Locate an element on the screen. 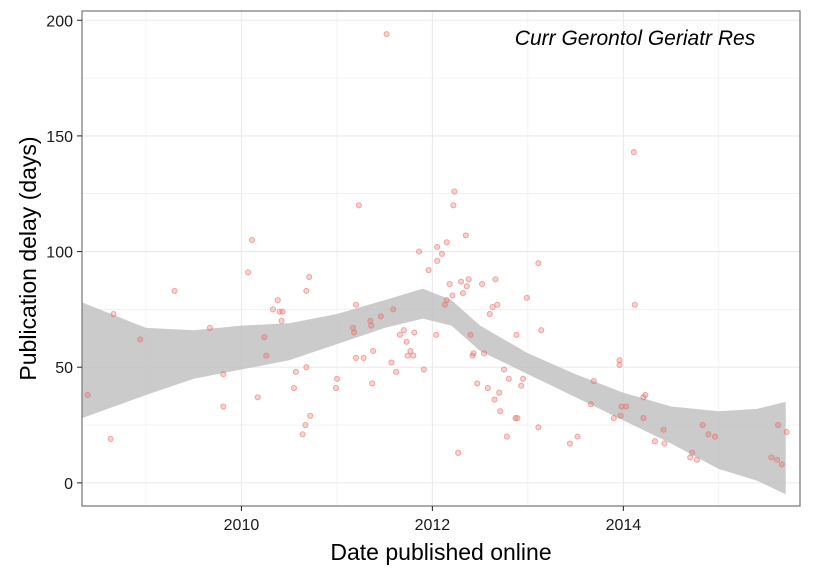  chart-annotation: Curr Gerontol Geriatr Res is located at coordinates (635, 38).